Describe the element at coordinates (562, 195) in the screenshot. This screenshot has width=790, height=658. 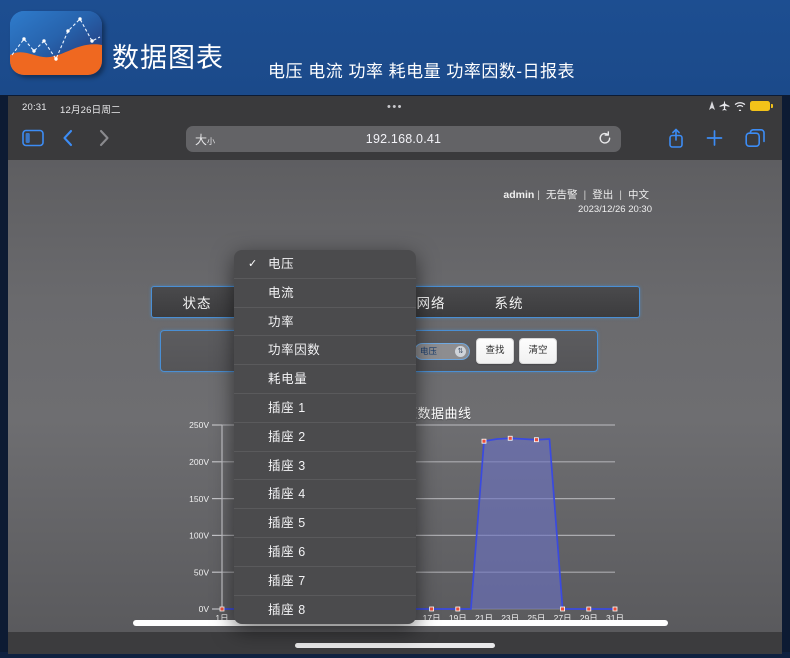
I see `alarm-status: 无告警` at that location.